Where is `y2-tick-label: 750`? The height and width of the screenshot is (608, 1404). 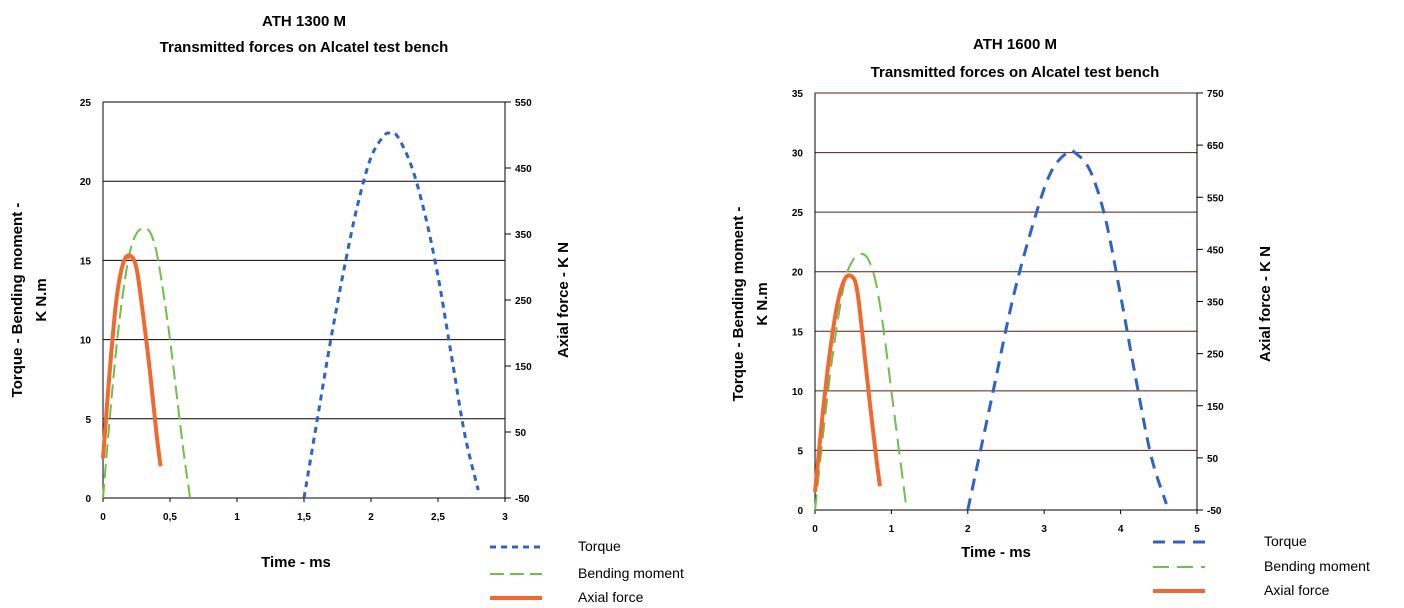
y2-tick-label: 750 is located at coordinates (1215, 94).